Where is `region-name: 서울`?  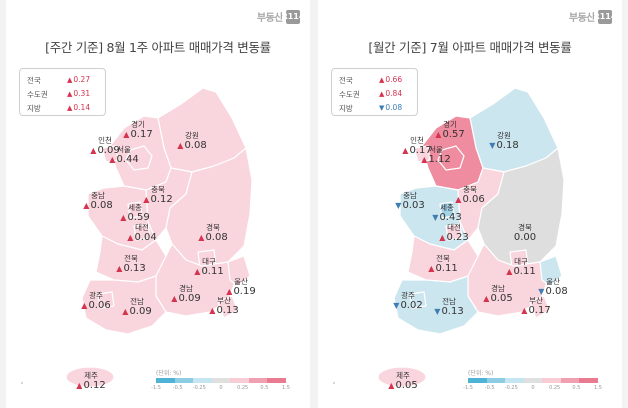 region-name: 서울 is located at coordinates (436, 149).